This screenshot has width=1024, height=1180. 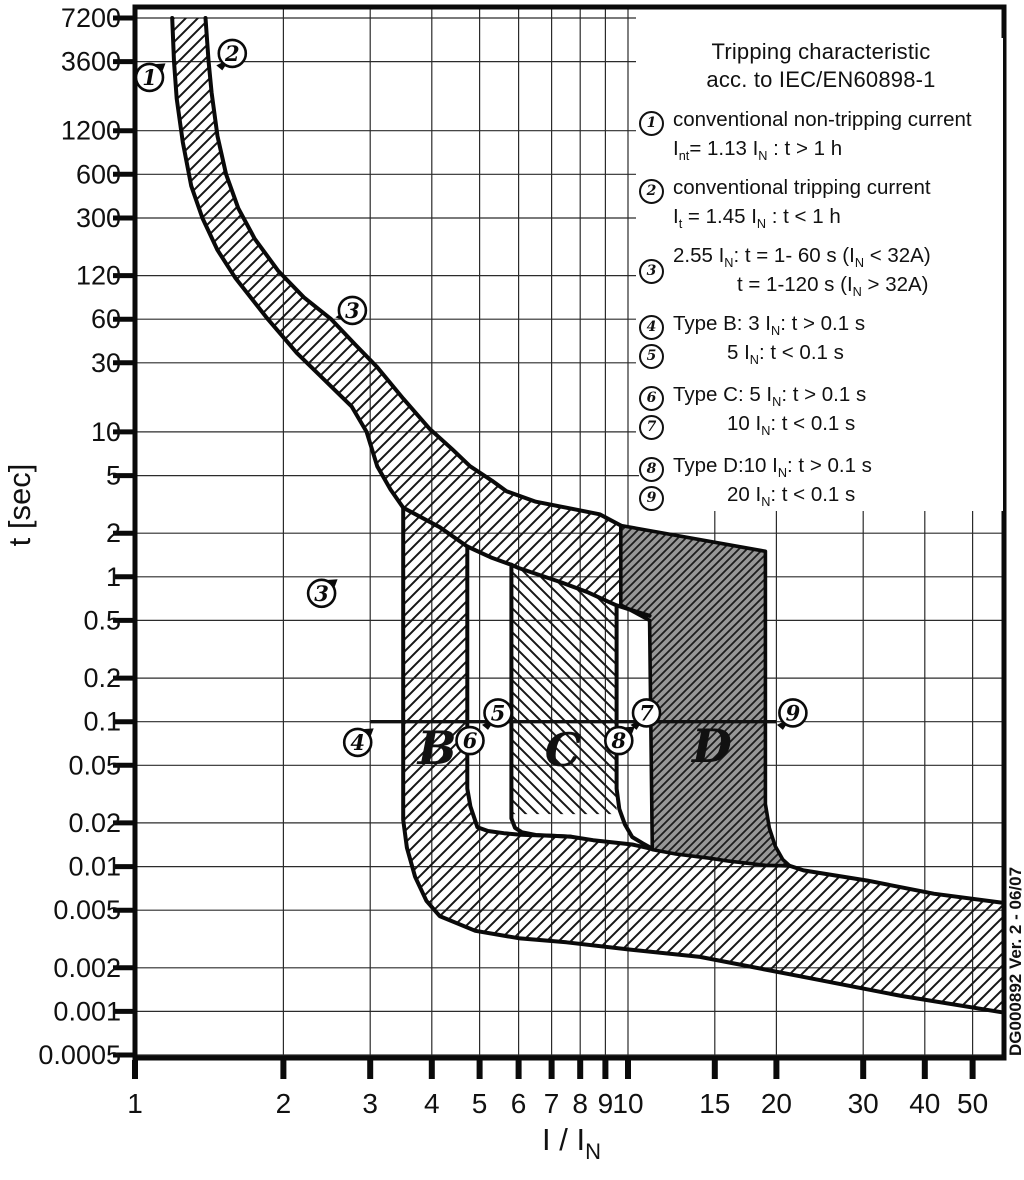 I want to click on y-tick-label: 2, so click(x=113, y=533).